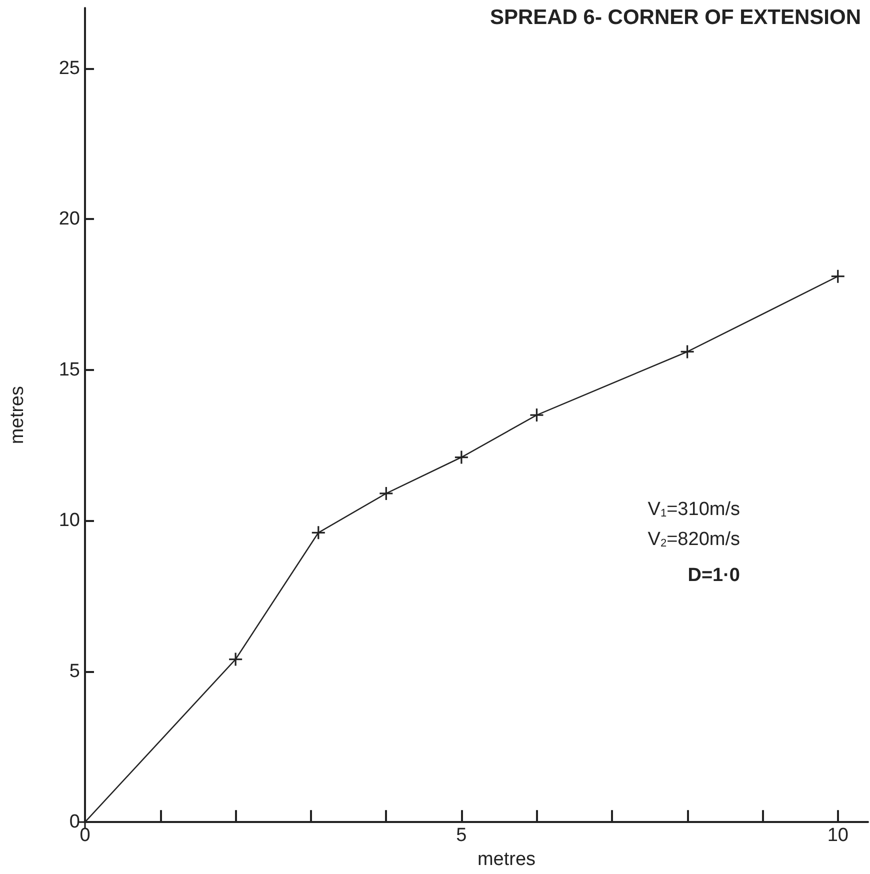  What do you see at coordinates (74, 671) in the screenshot?
I see `y-tick-label: 5` at bounding box center [74, 671].